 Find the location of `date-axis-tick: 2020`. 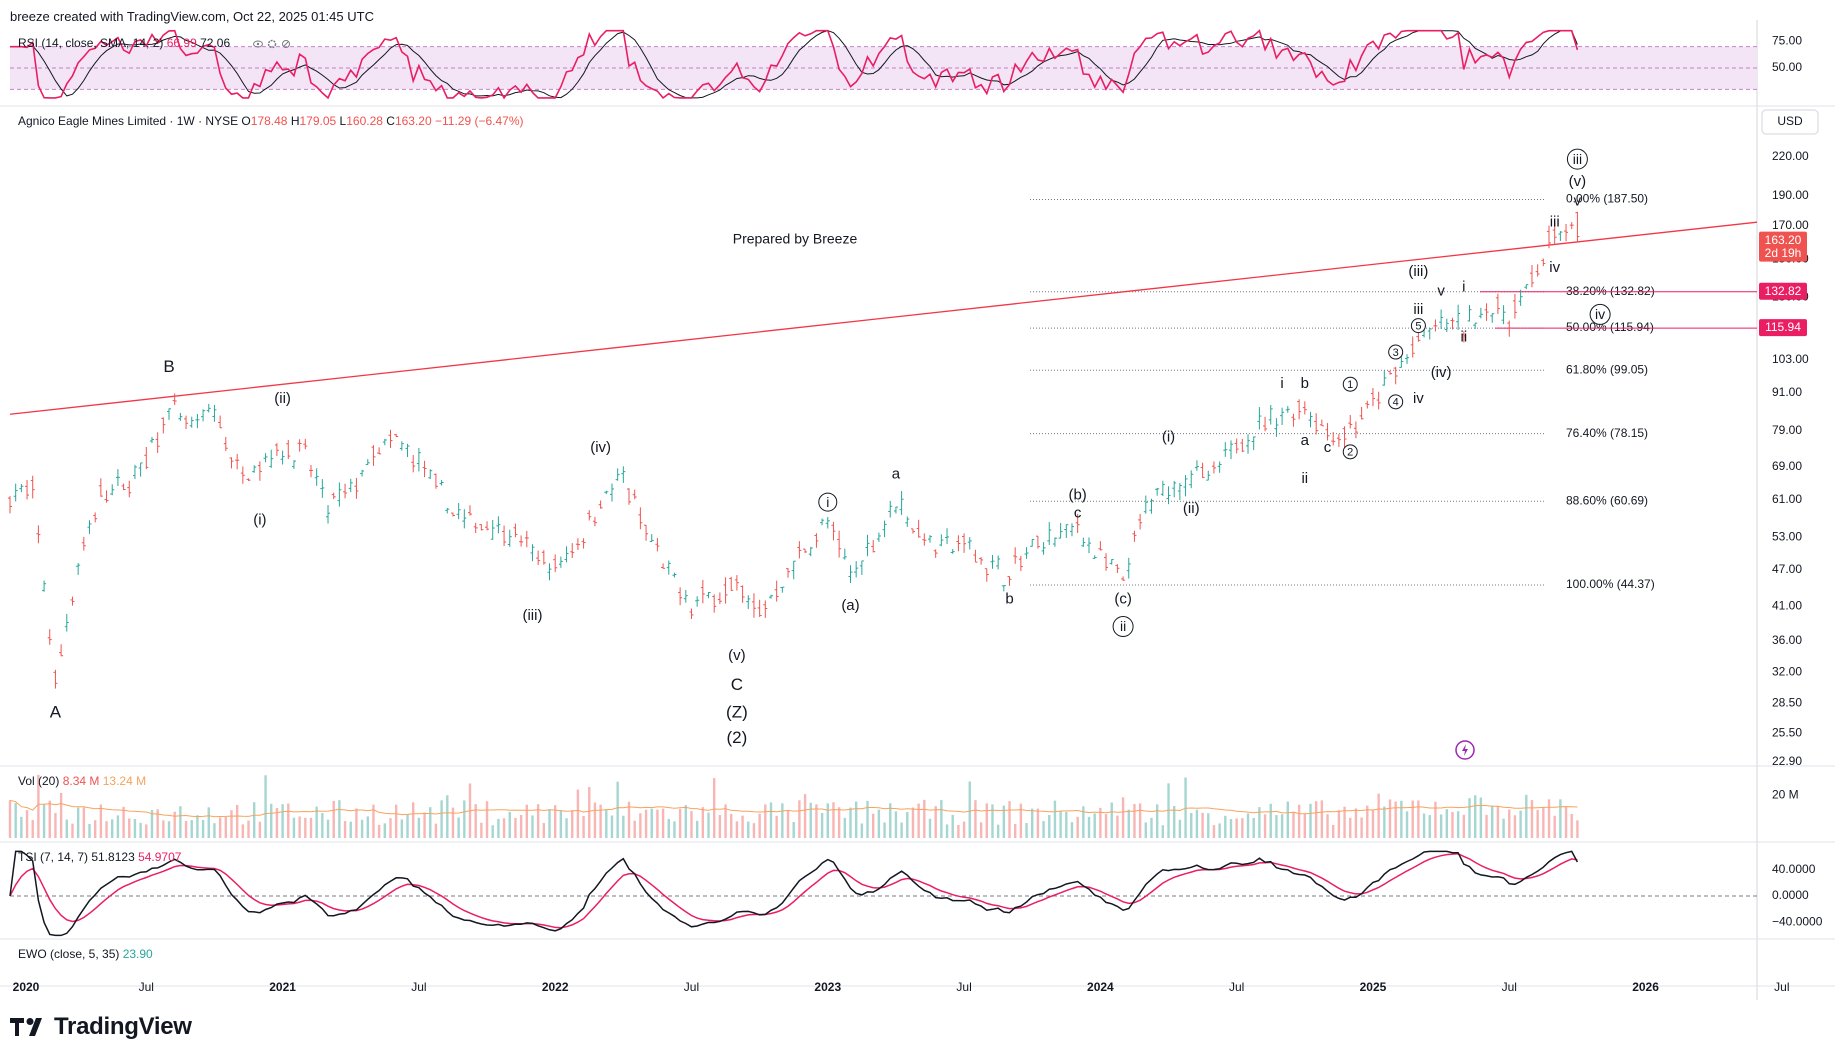

date-axis-tick: 2020 is located at coordinates (26, 987).